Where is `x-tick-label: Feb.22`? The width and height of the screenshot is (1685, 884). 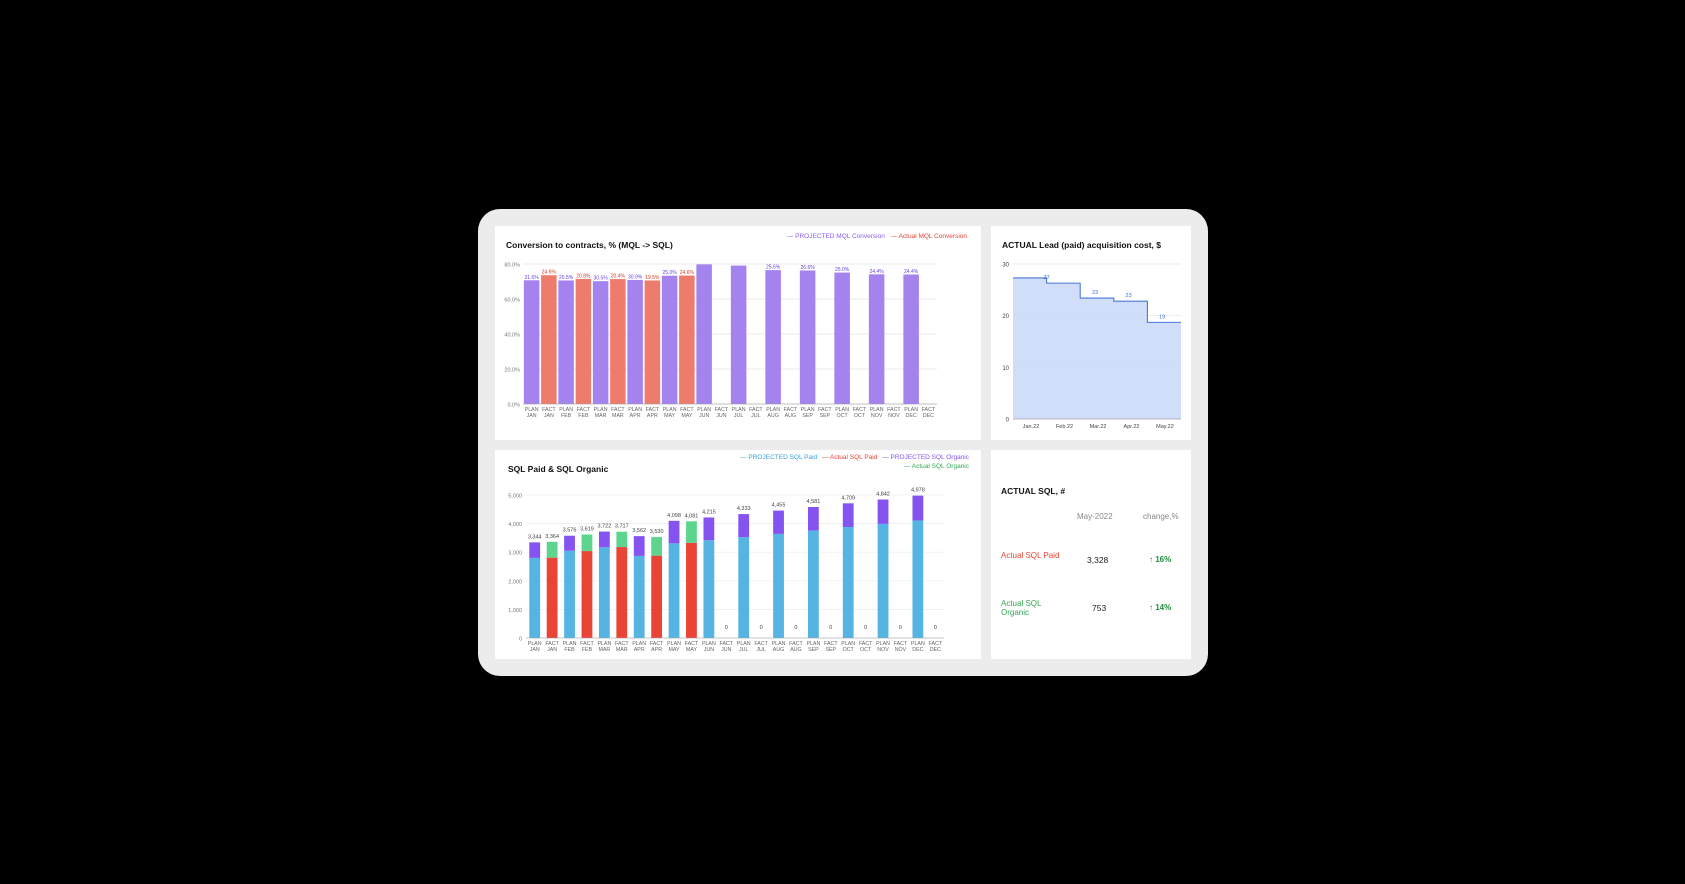
x-tick-label: Feb.22 is located at coordinates (1064, 427).